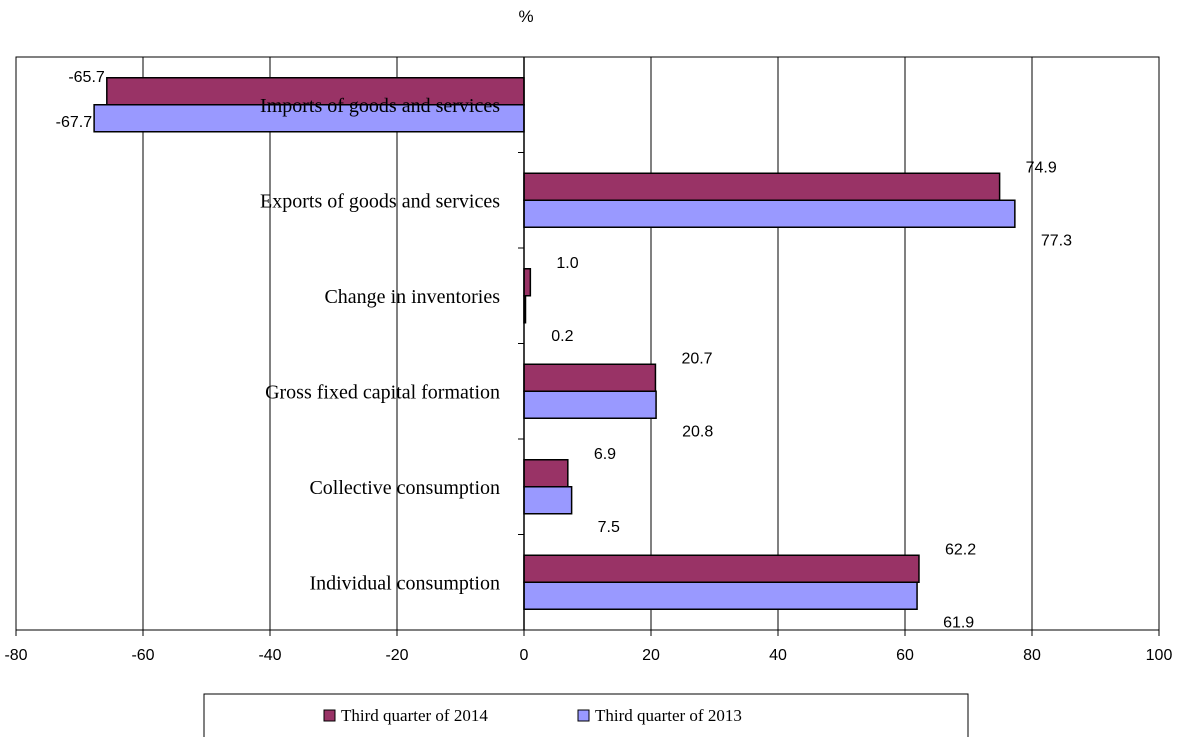 This screenshot has width=1184, height=737. Describe the element at coordinates (404, 583) in the screenshot. I see `category-label: Individual consumption` at that location.